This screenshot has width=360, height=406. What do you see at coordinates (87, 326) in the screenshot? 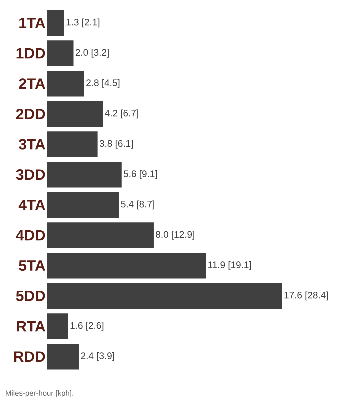
I see `data-label: 1.6 [2.6]` at bounding box center [87, 326].